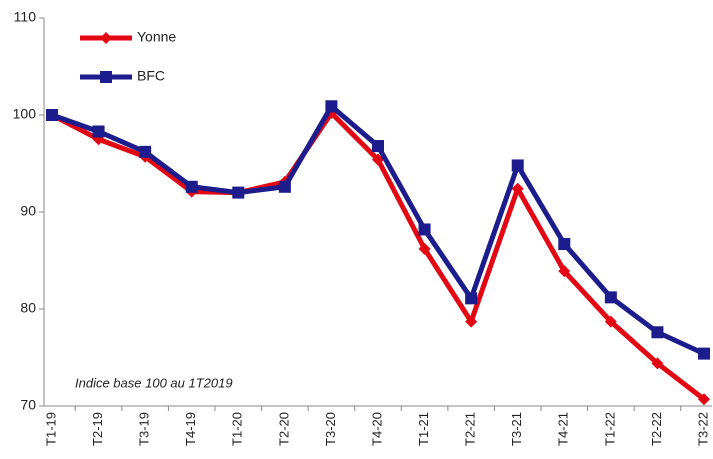  Describe the element at coordinates (237, 429) in the screenshot. I see `x-tick-label: T1-20` at that location.